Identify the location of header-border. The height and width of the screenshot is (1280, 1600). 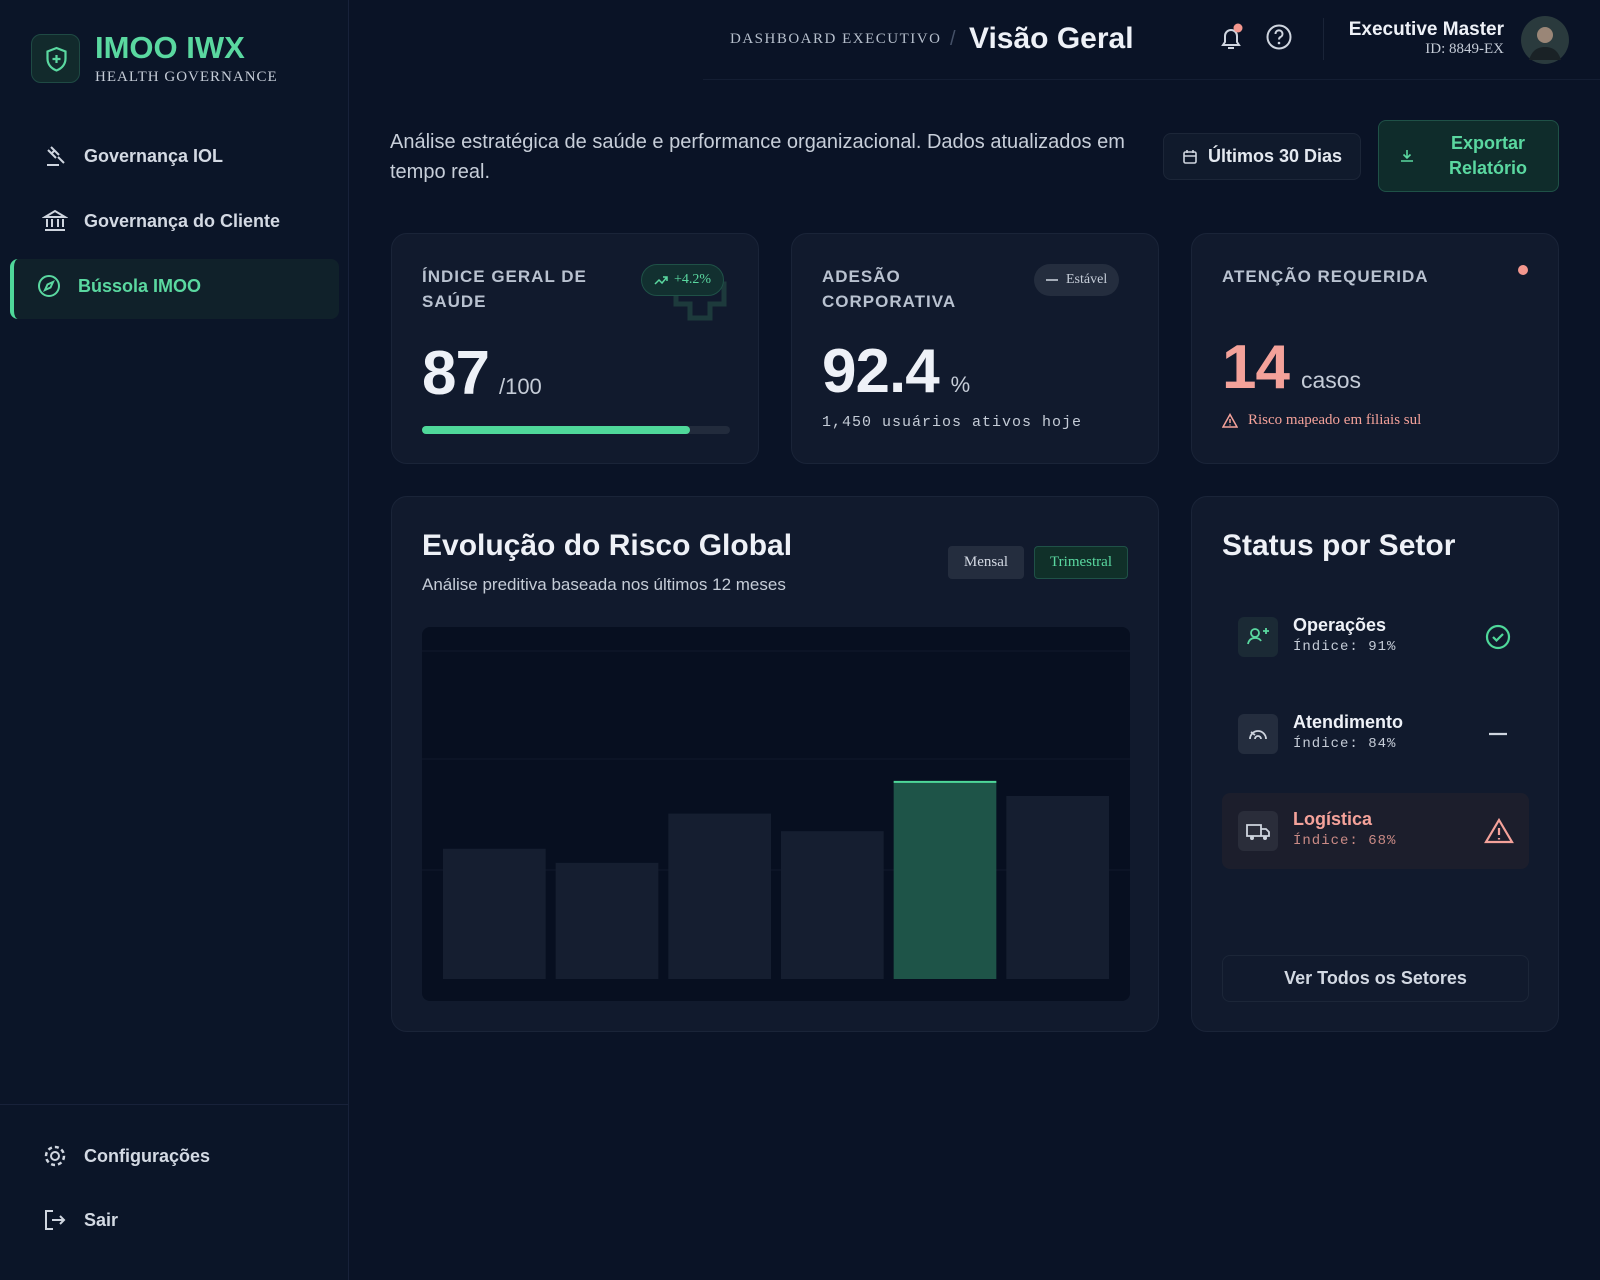
(1151, 79).